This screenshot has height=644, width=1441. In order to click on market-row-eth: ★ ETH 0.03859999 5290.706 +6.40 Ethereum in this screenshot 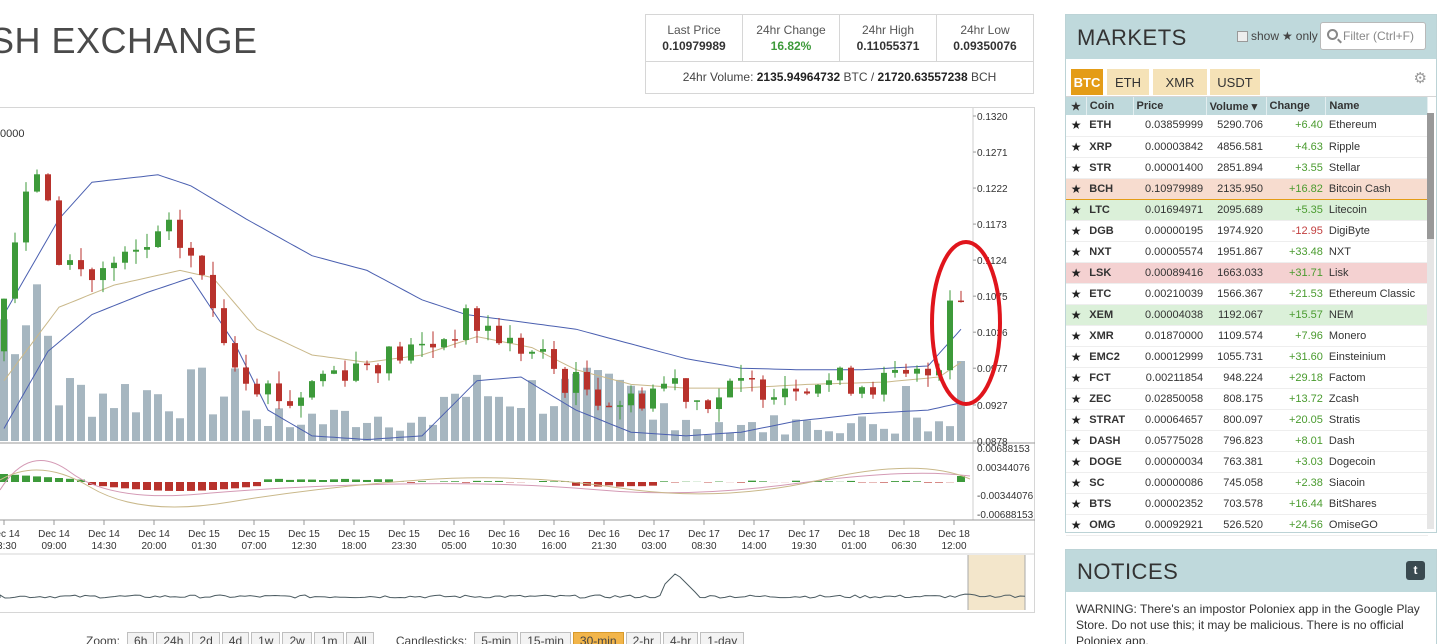, I will do `click(1247, 126)`.